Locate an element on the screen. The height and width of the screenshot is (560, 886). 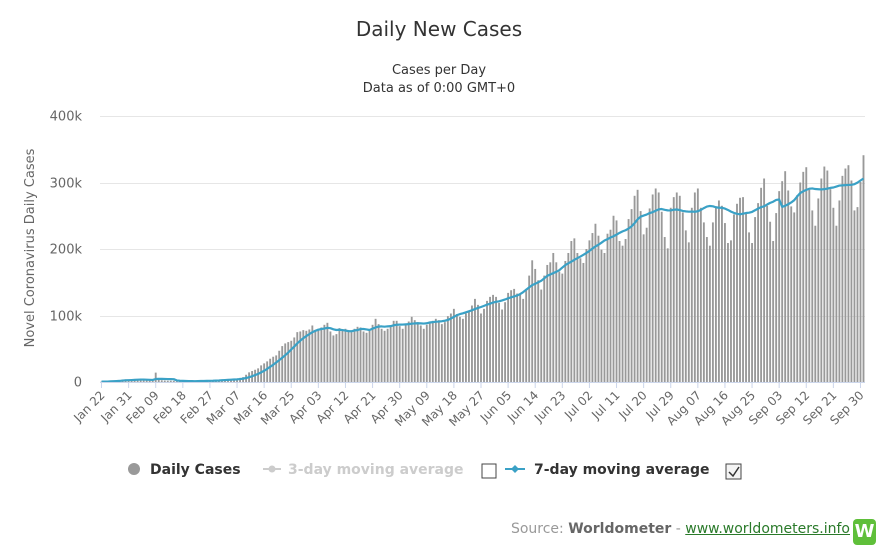
legend-7-day-checkbox is located at coordinates (489, 471).